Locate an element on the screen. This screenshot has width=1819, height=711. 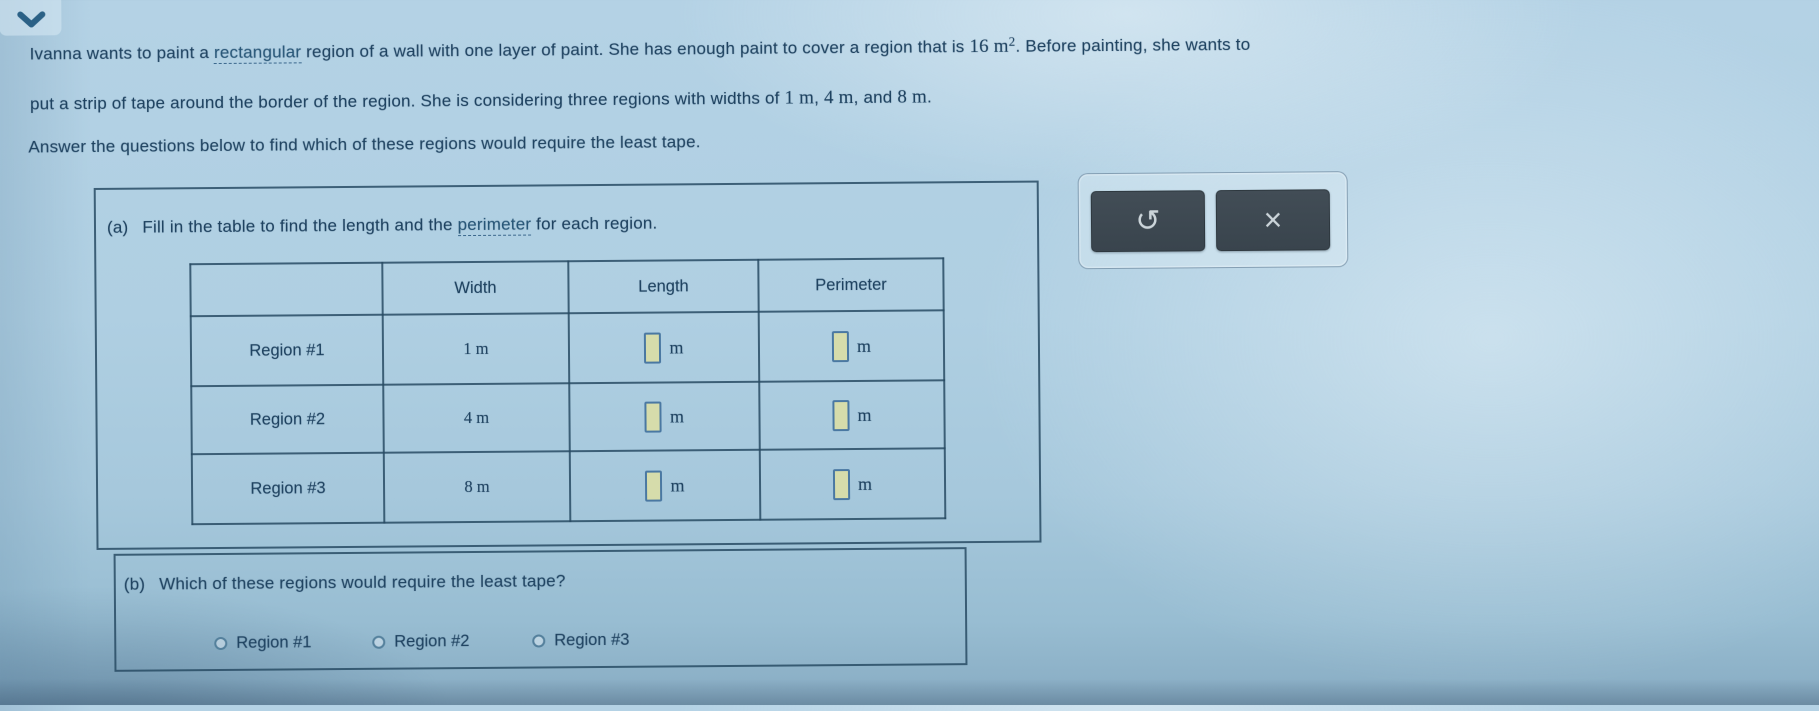
intro-text: . is located at coordinates (929, 97).